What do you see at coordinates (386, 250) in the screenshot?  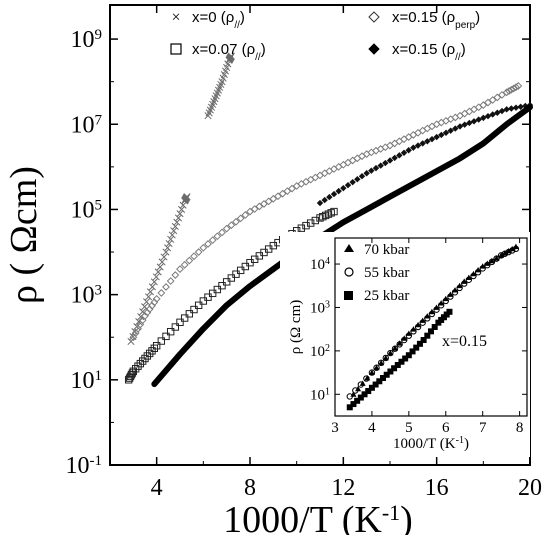 I see `inset-legend-label-70kbar: 70 kbar` at bounding box center [386, 250].